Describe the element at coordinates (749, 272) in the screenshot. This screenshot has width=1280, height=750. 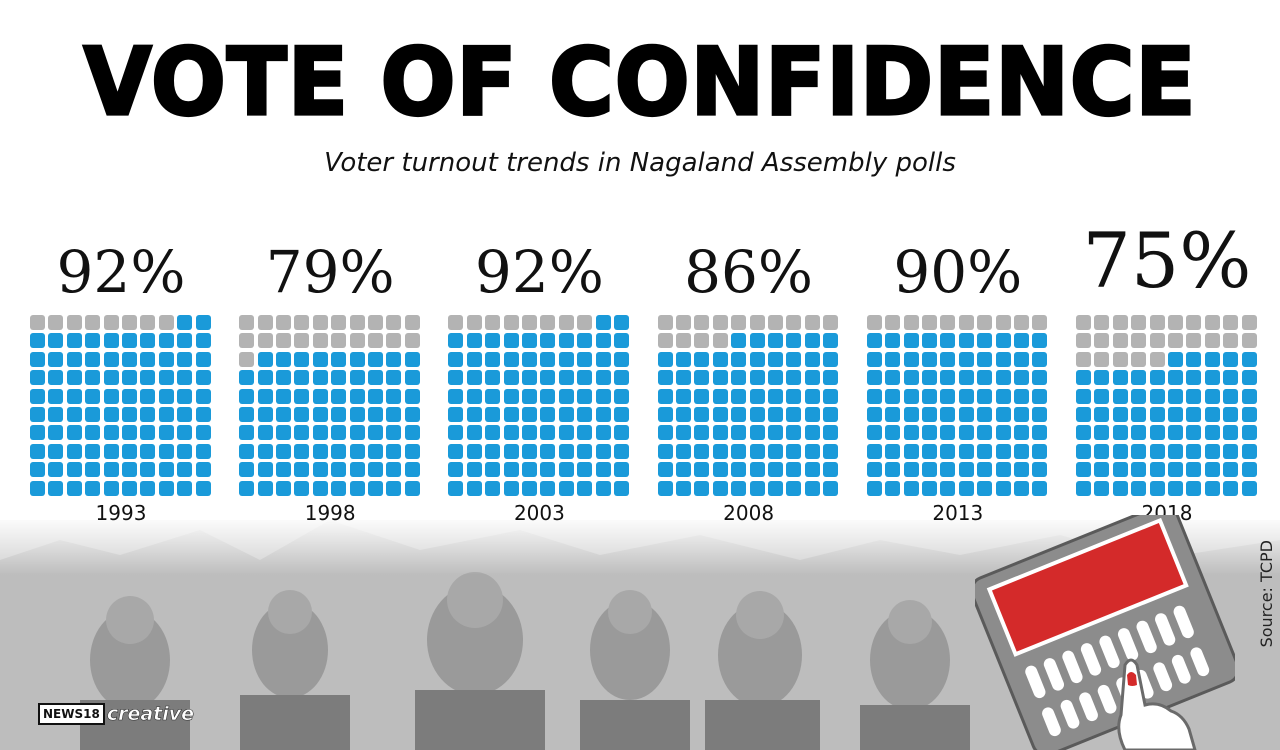
I see `turnout-label: 86%` at that location.